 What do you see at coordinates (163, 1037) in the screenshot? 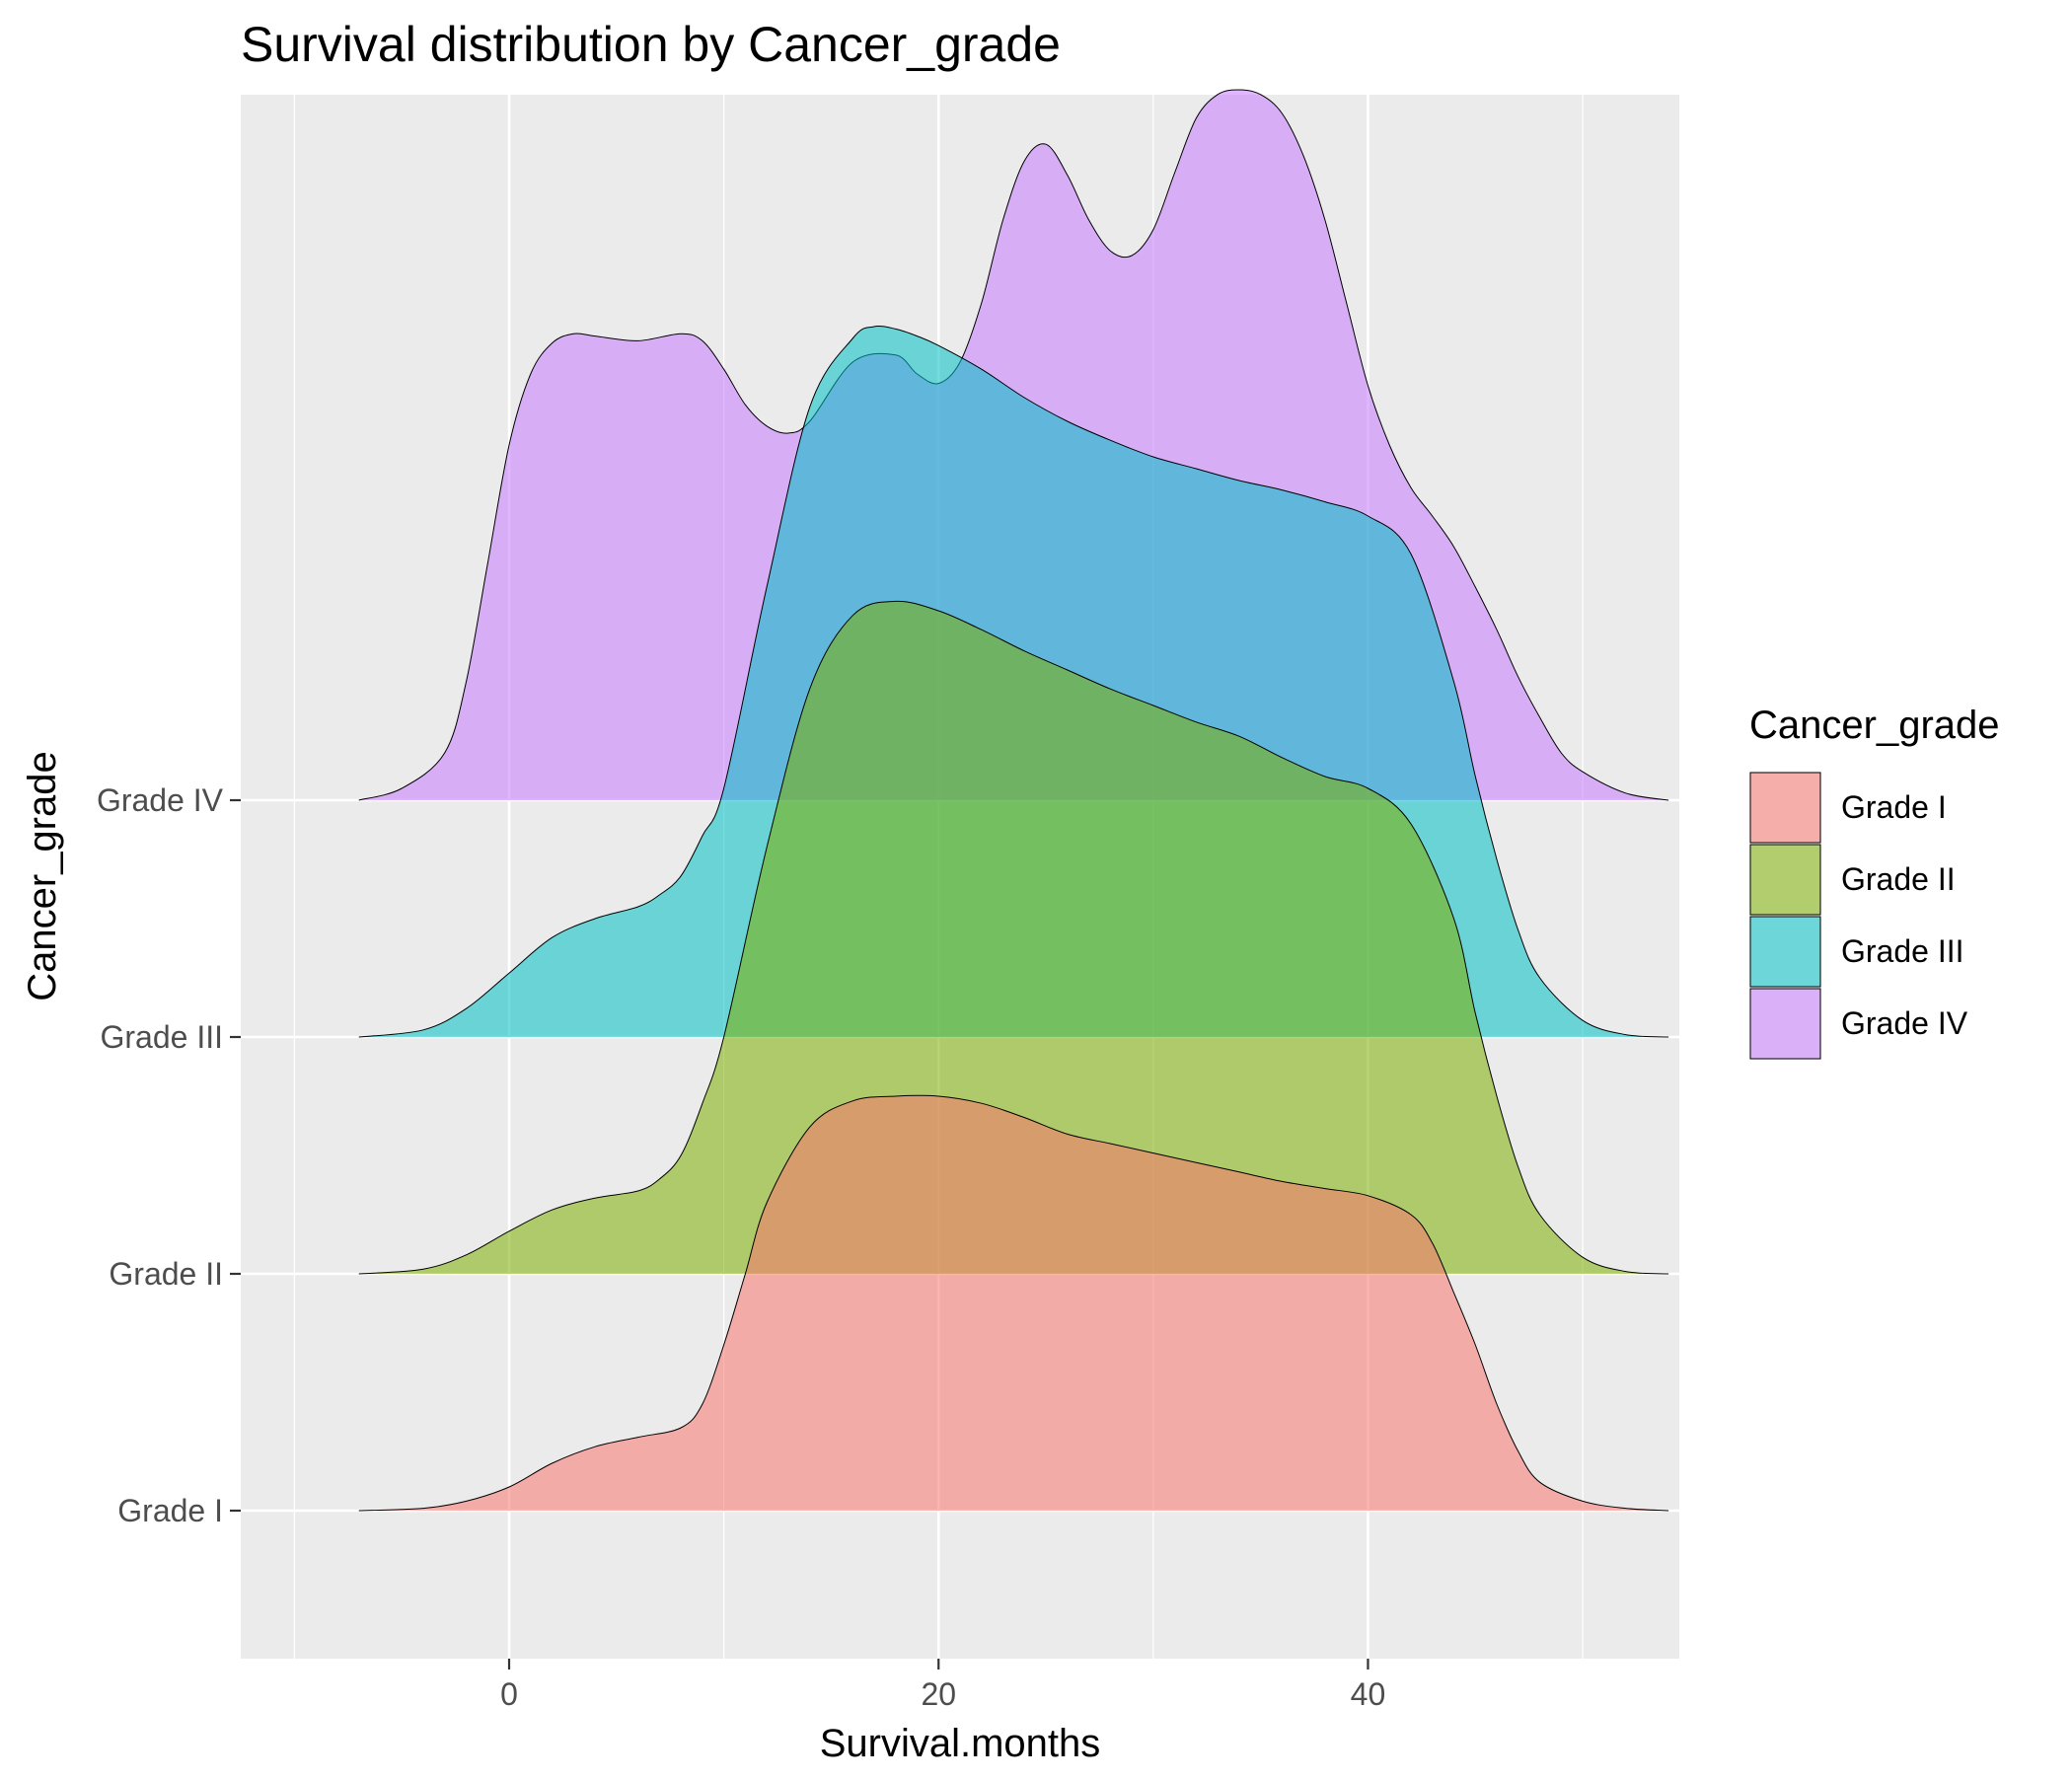
I see `y-tick-label: Grade III` at bounding box center [163, 1037].